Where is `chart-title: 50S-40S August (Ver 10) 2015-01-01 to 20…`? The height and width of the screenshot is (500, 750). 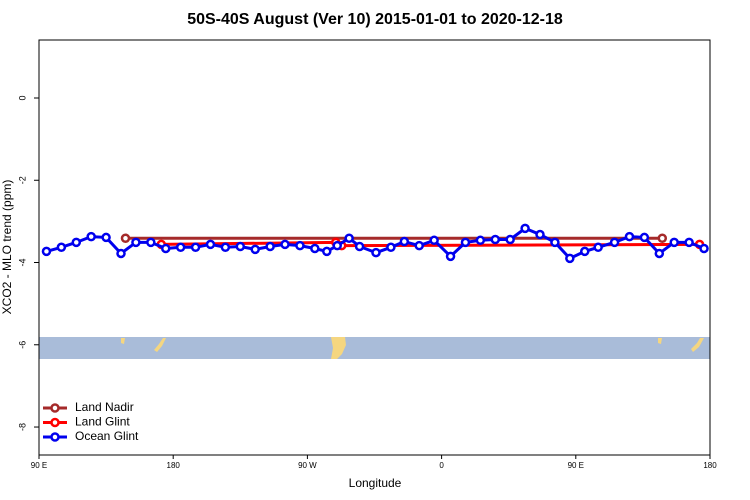 chart-title: 50S-40S August (Ver 10) 2015-01-01 to 20… is located at coordinates (375, 19).